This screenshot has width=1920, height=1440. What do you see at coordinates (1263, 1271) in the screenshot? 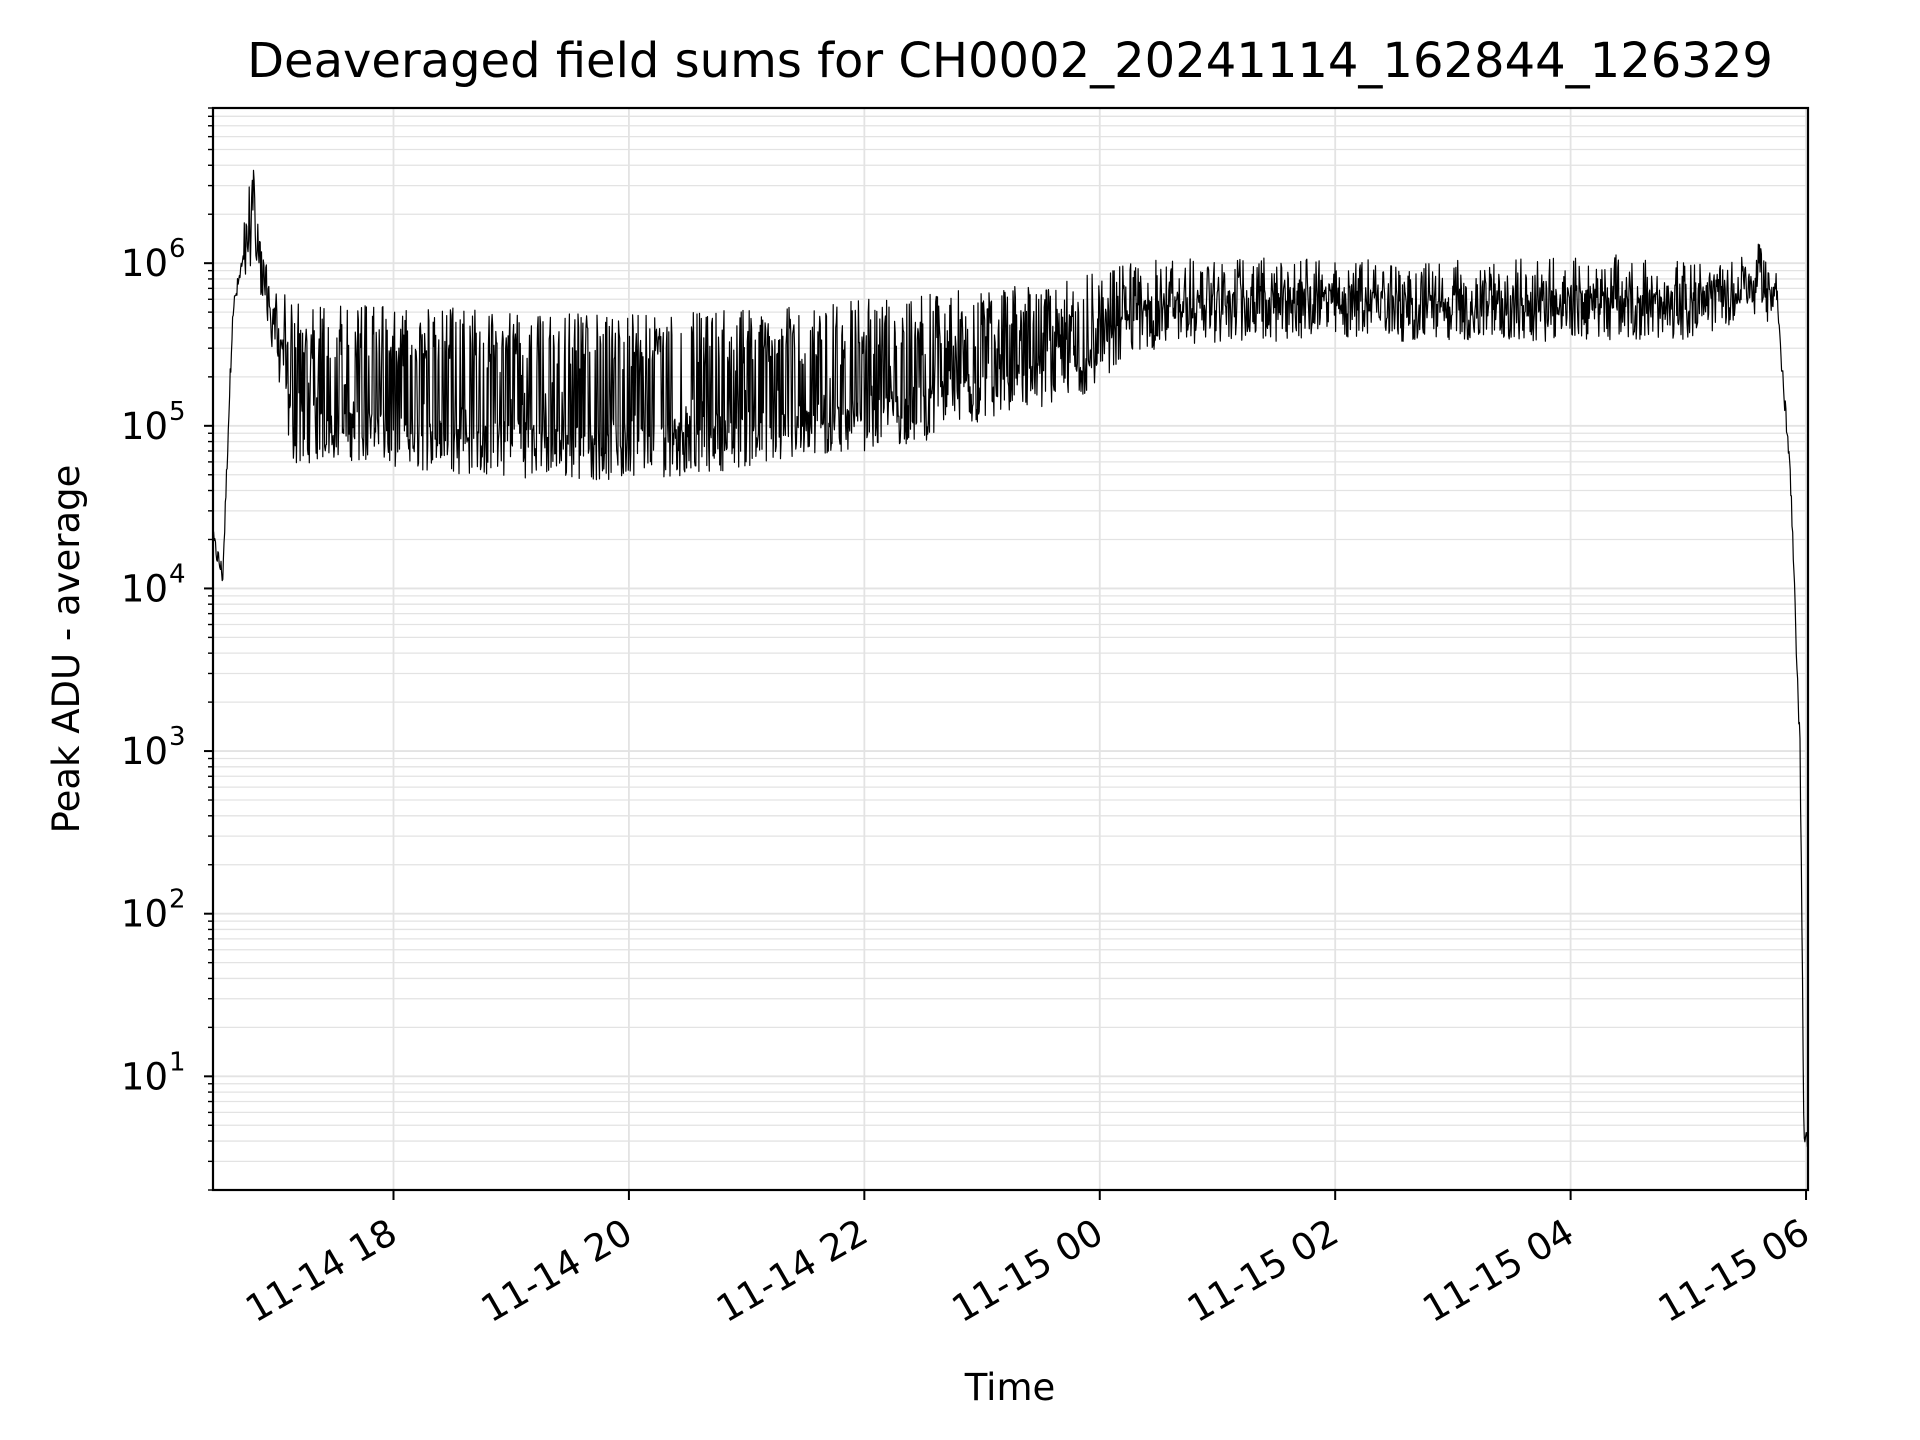
I see `x-tick-label: 11-15 02` at bounding box center [1263, 1271].